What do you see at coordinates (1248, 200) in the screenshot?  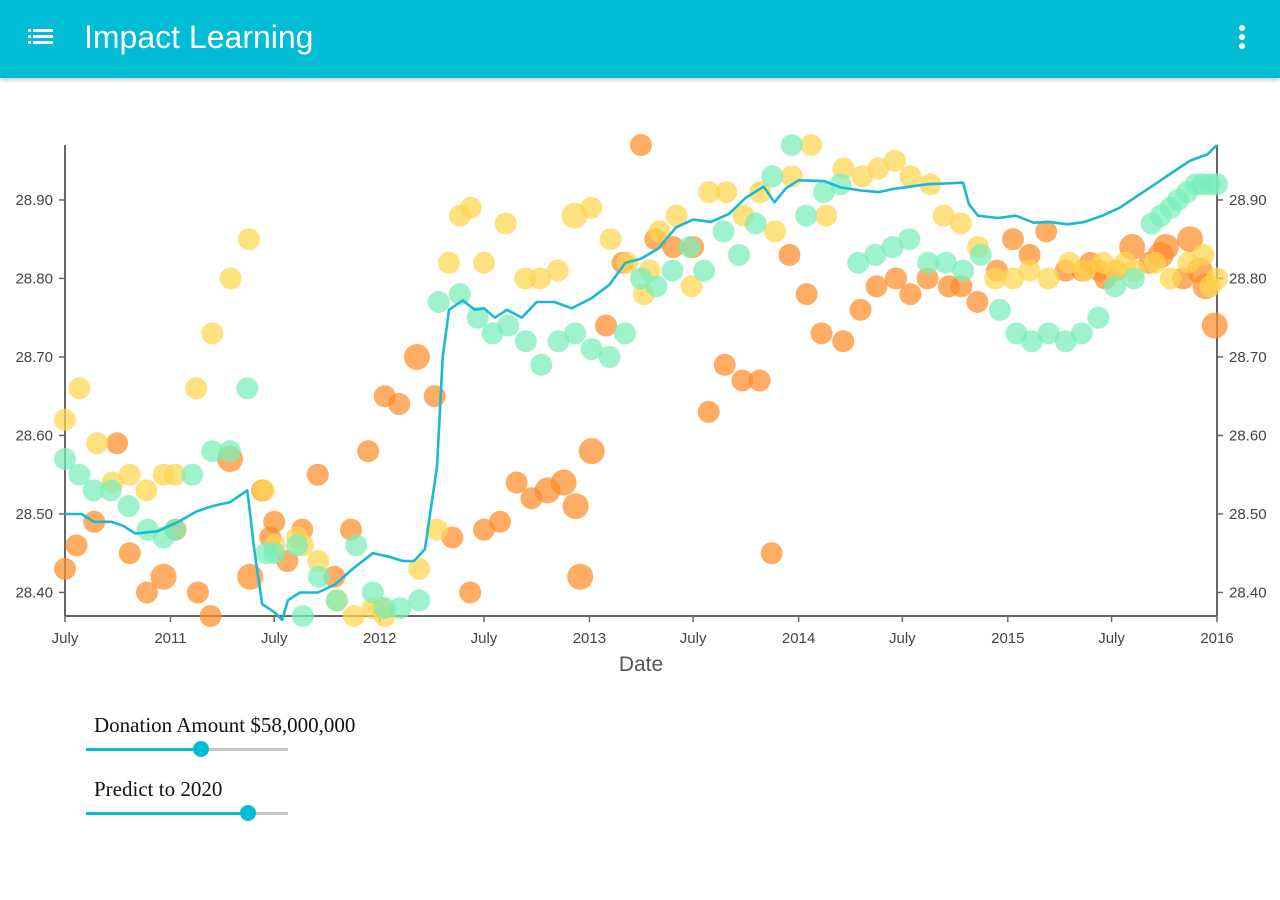 I see `y-tick-label: 28.90` at bounding box center [1248, 200].